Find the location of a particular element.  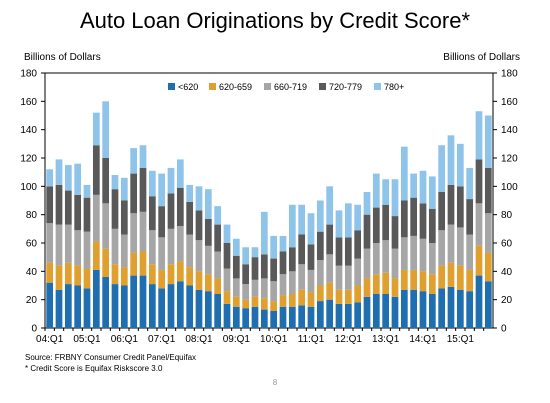

y-tick-label-right: 60 is located at coordinates (507, 244).